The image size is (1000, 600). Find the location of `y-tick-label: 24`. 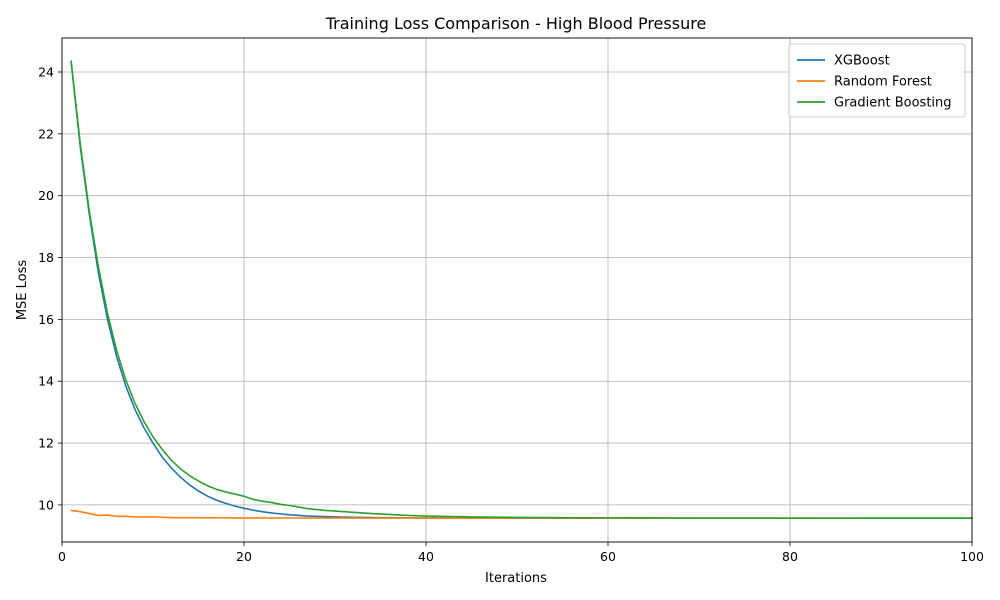

y-tick-label: 24 is located at coordinates (46, 72).